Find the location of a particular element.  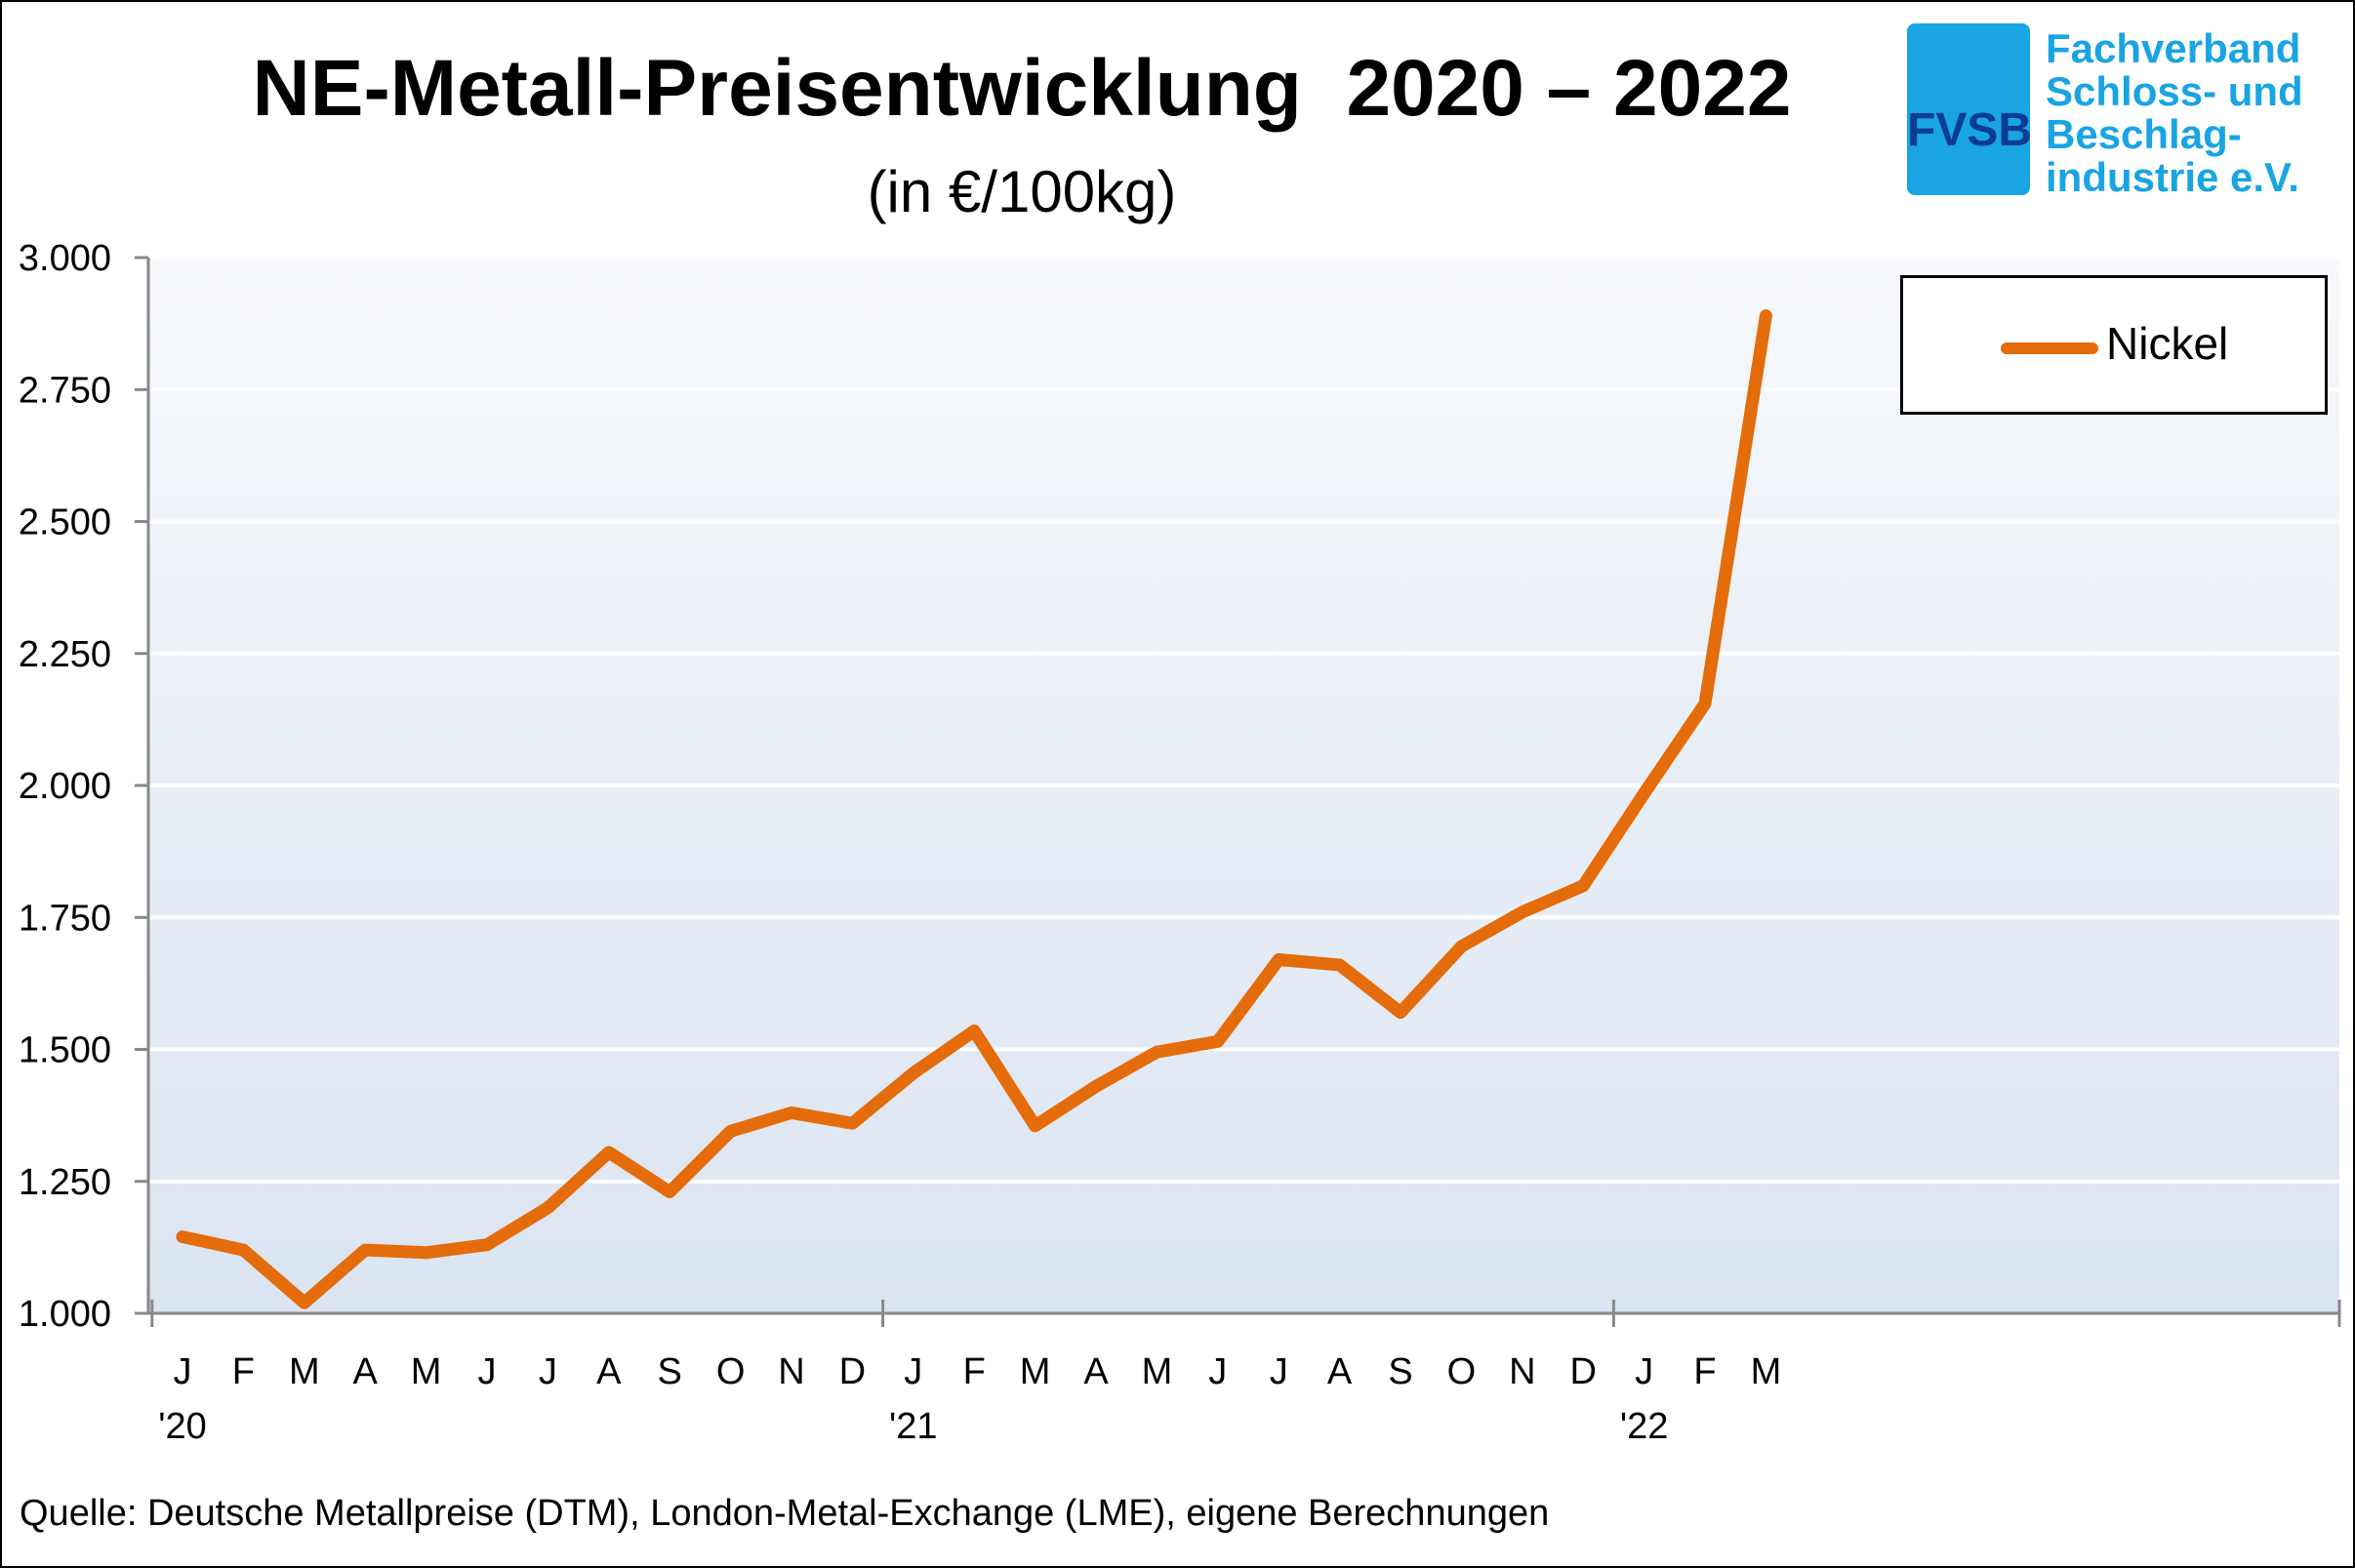

y-tick-label: 2.750 is located at coordinates (65, 390).